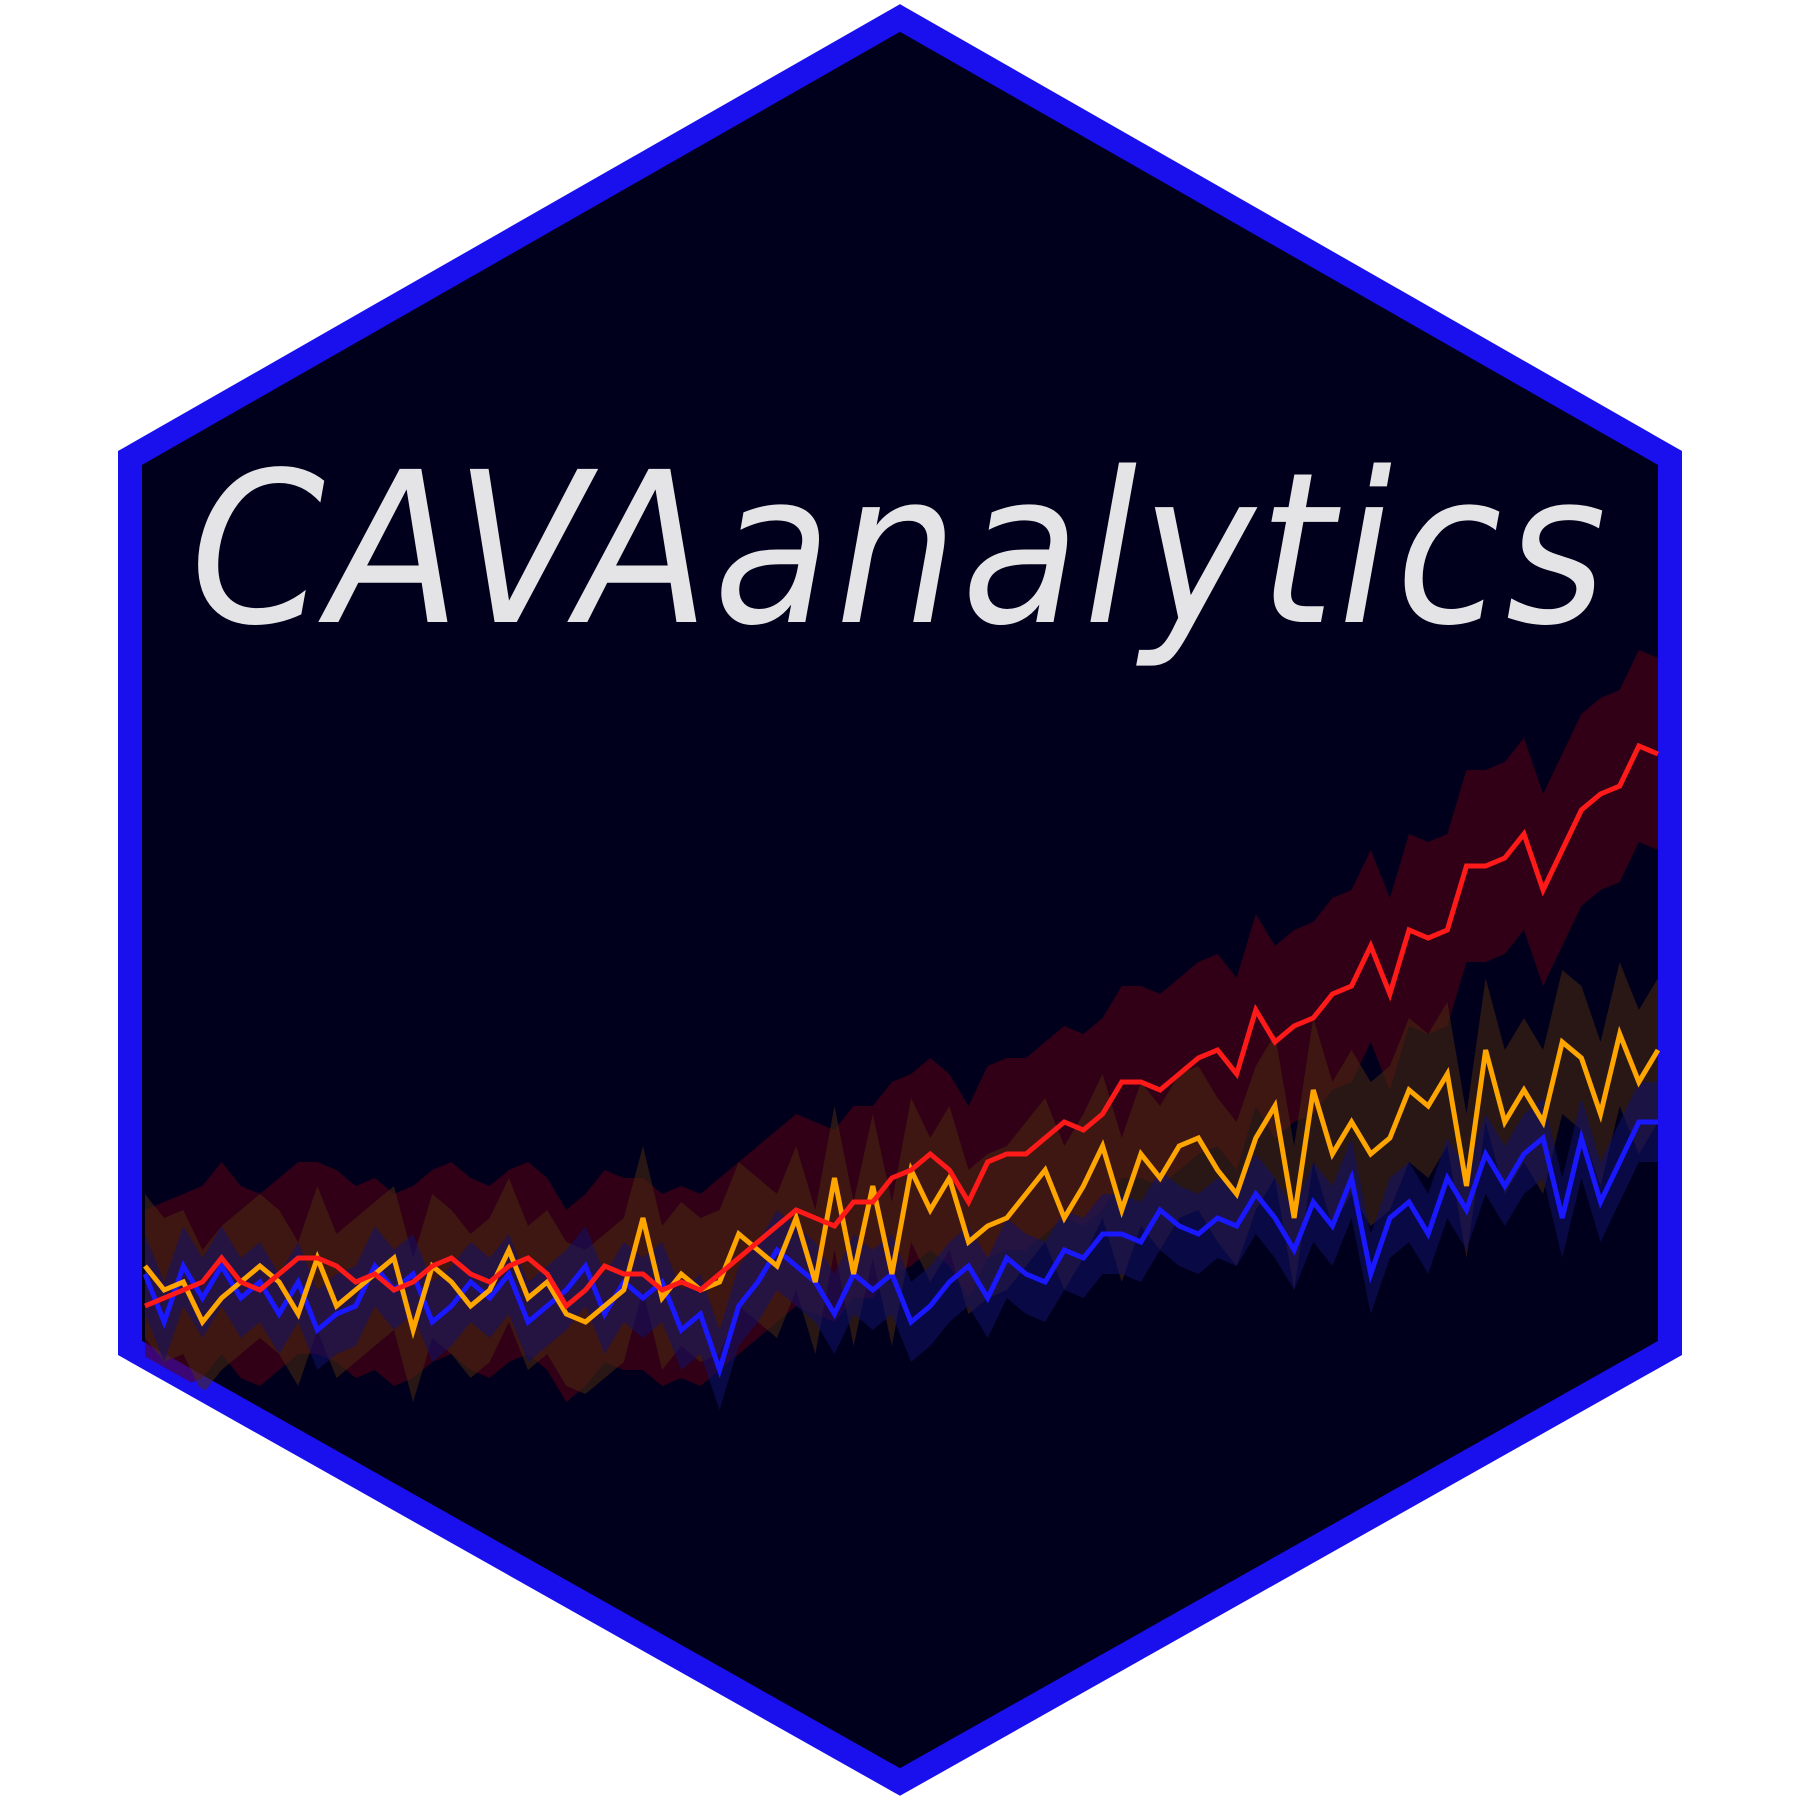 This screenshot has width=1800, height=1800. What do you see at coordinates (900, 549) in the screenshot?
I see `logo-title: CAVAanalytics` at bounding box center [900, 549].